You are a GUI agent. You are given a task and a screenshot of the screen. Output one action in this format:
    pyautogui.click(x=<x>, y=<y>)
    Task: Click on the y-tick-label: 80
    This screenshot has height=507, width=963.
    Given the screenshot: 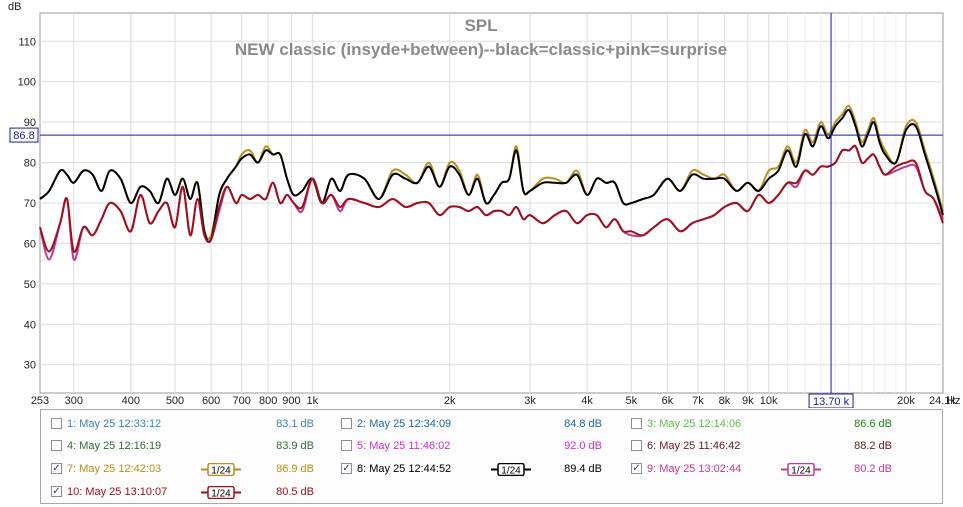 What is the action you would take?
    pyautogui.click(x=30, y=164)
    